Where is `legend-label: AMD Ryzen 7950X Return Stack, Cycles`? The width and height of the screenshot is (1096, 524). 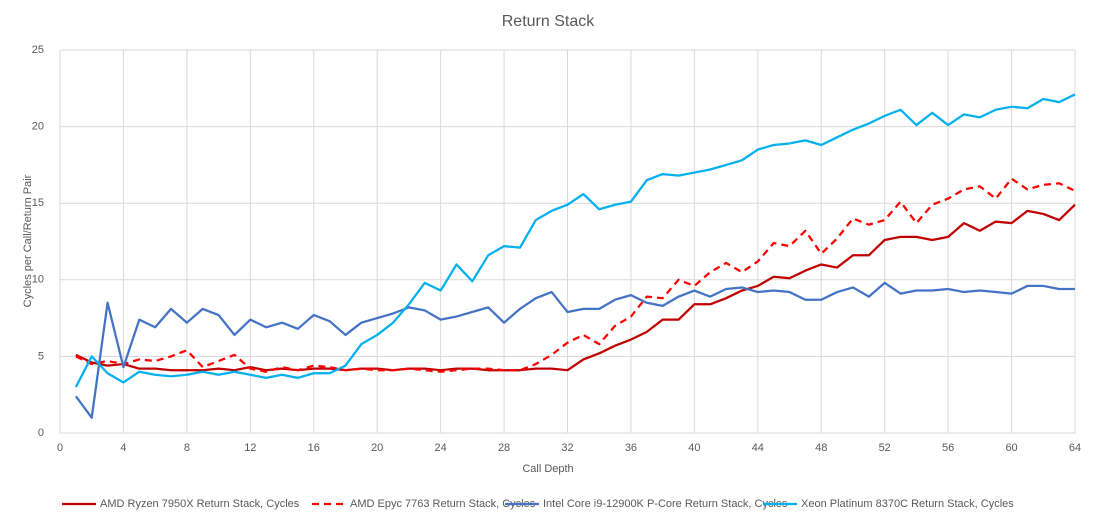
legend-label: AMD Ryzen 7950X Return Stack, Cycles is located at coordinates (200, 504).